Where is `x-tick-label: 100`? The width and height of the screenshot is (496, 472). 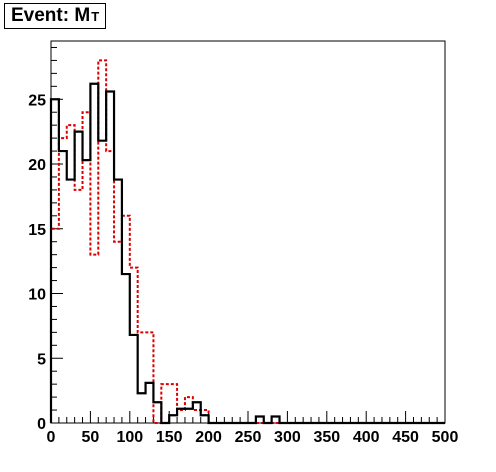 x-tick-label: 100 is located at coordinates (129, 437).